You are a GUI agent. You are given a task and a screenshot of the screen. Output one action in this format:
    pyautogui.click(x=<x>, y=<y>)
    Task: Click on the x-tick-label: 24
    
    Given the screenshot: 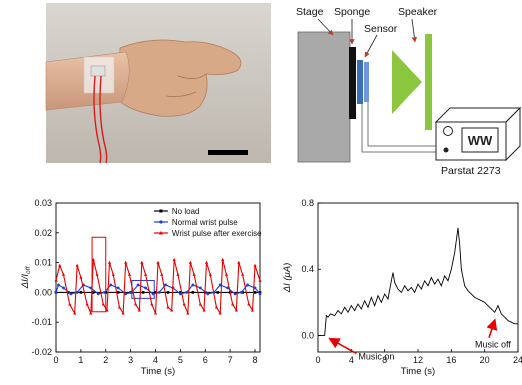 What is the action you would take?
    pyautogui.click(x=517, y=360)
    